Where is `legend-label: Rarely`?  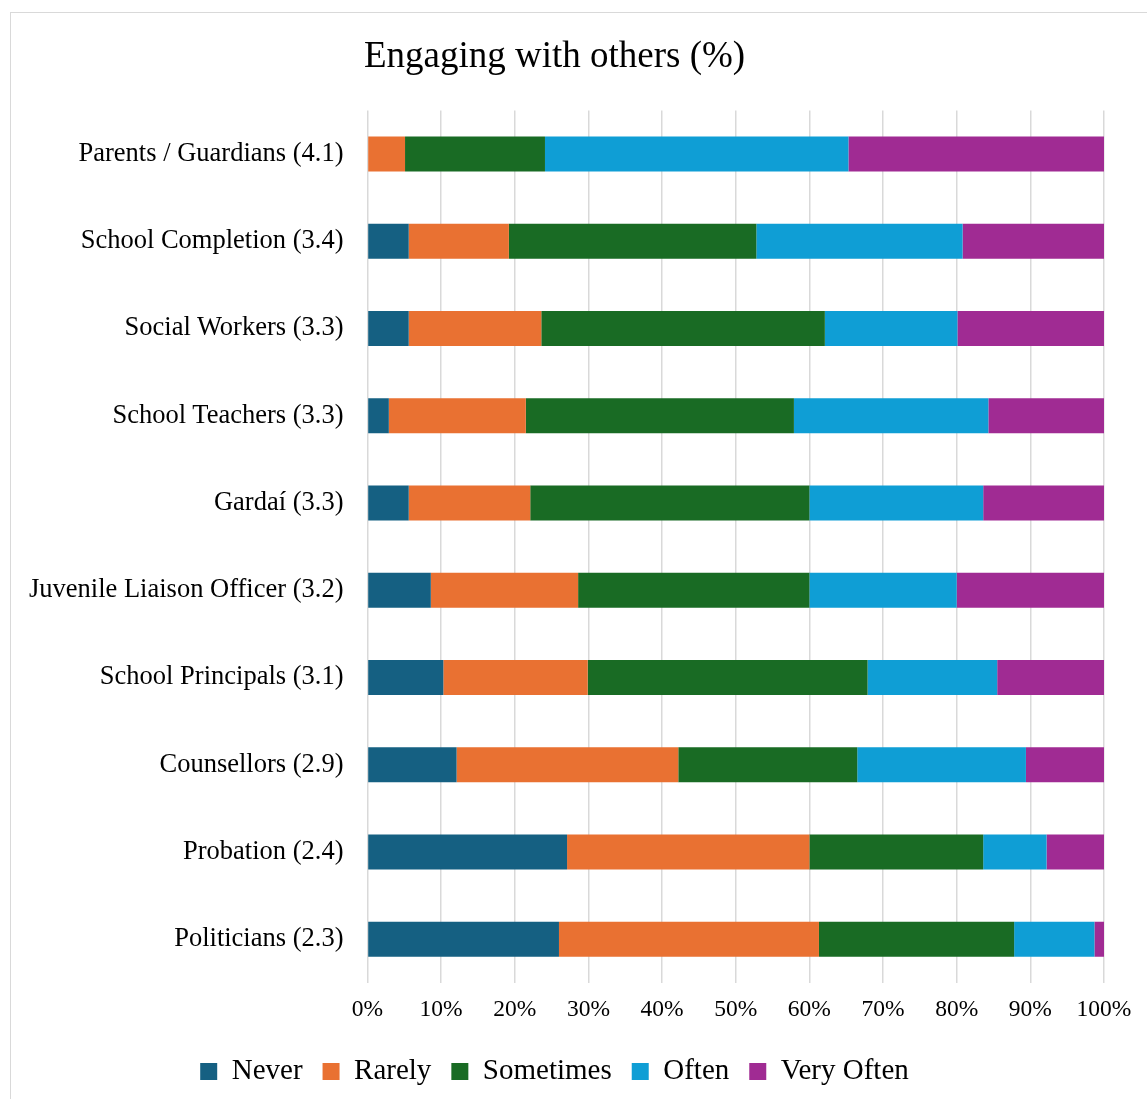
legend-label: Rarely is located at coordinates (393, 1069).